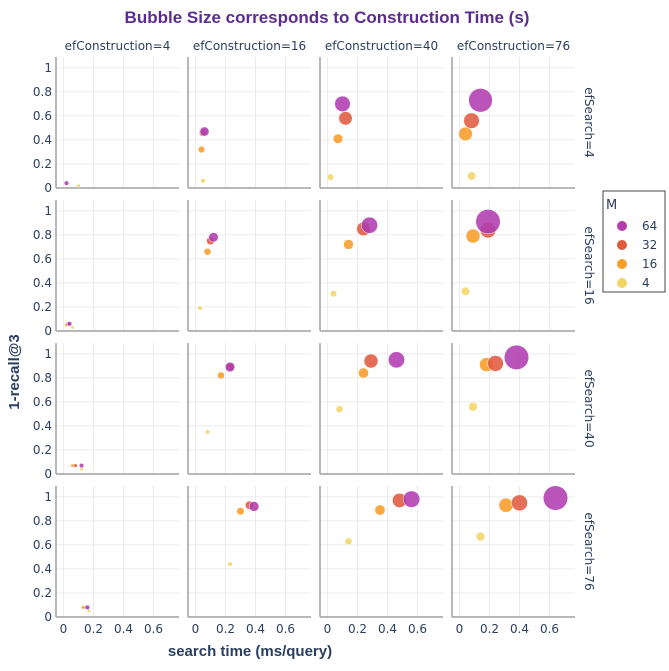  Describe the element at coordinates (249, 409) in the screenshot. I see `facet-panel-r2-c1` at that location.